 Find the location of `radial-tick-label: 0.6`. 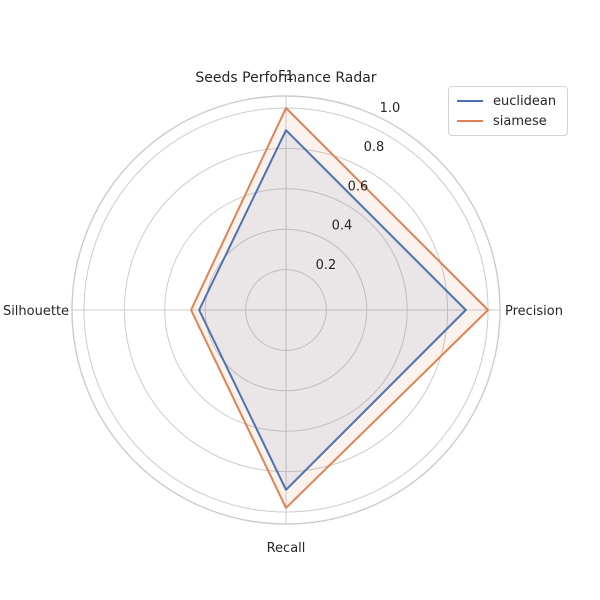

radial-tick-label: 0.6 is located at coordinates (358, 186).